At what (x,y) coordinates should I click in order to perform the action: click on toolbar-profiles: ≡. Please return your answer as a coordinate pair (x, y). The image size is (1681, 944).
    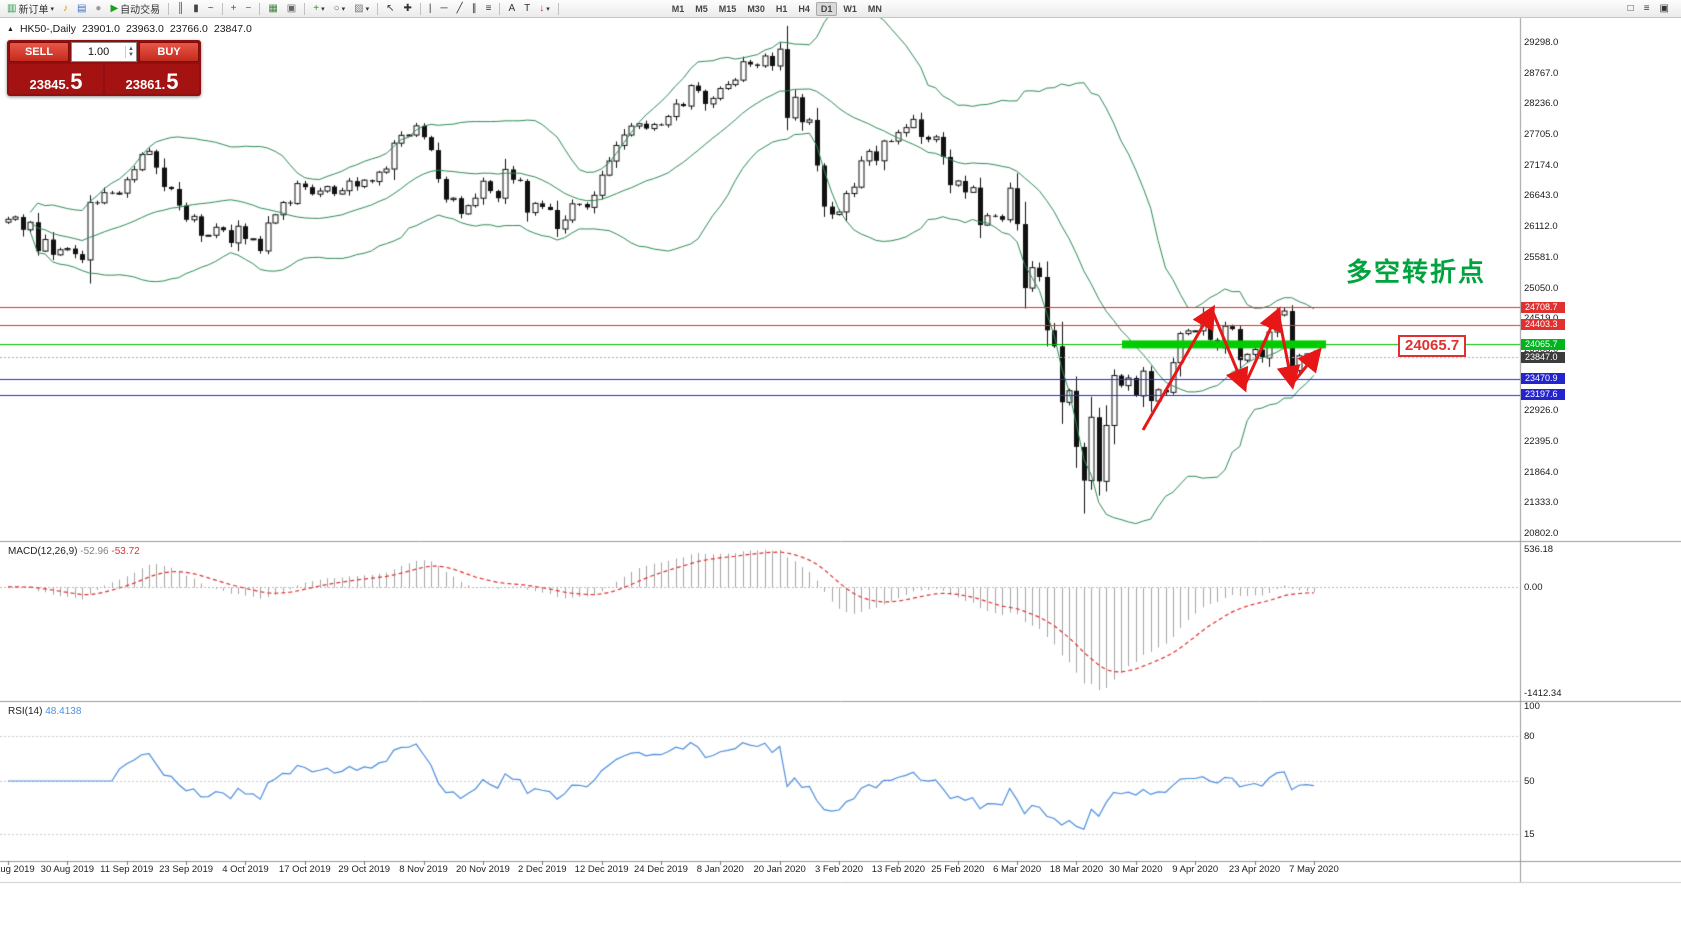
    Looking at the image, I should click on (1647, 9).